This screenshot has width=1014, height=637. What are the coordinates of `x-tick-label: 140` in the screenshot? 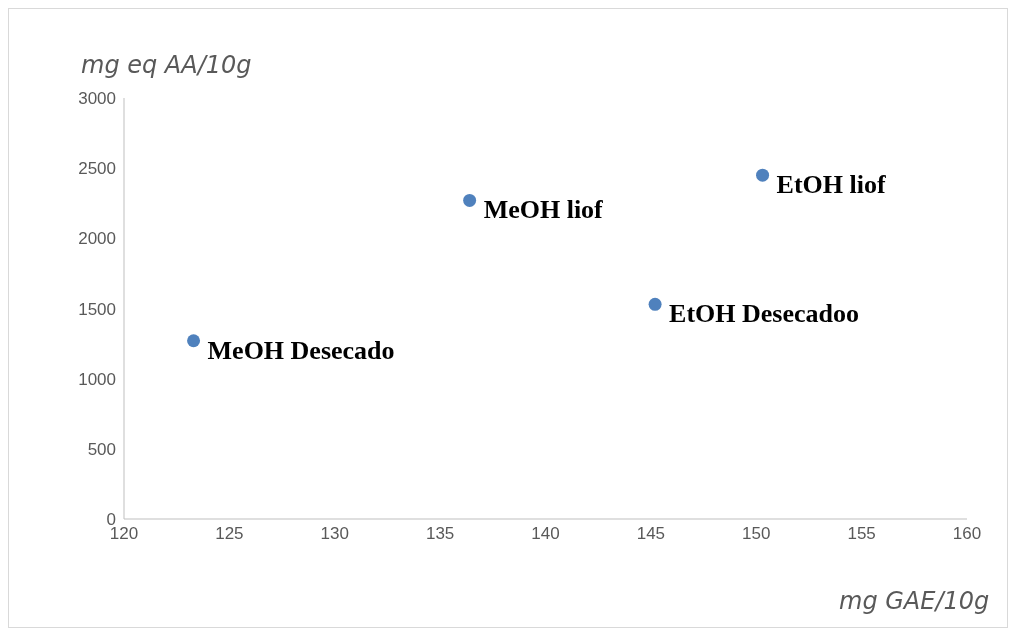 It's located at (545, 534).